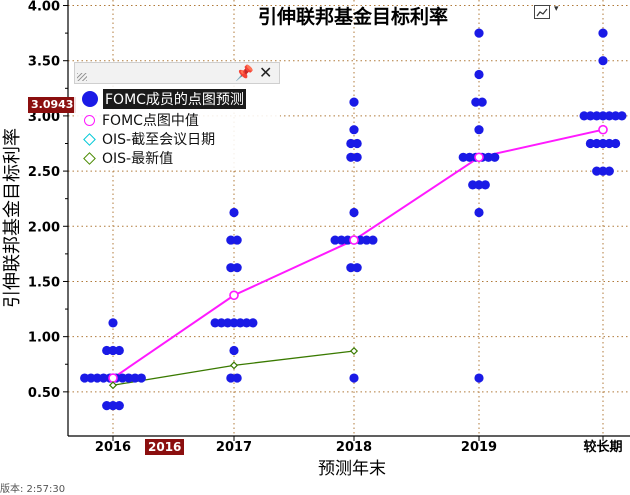 The width and height of the screenshot is (630, 495). Describe the element at coordinates (266, 72) in the screenshot. I see `close-icon: ✕` at that location.